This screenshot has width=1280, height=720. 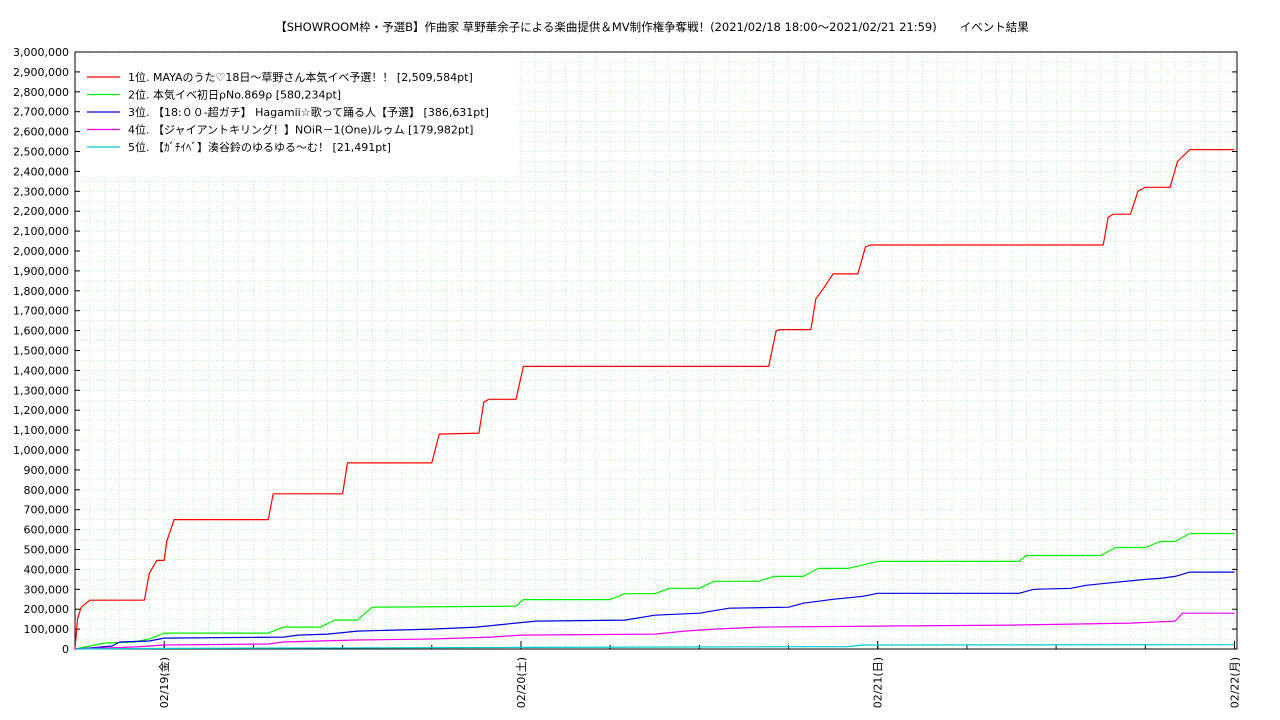 I want to click on y-tick-label: 2,200,000, so click(x=41, y=211).